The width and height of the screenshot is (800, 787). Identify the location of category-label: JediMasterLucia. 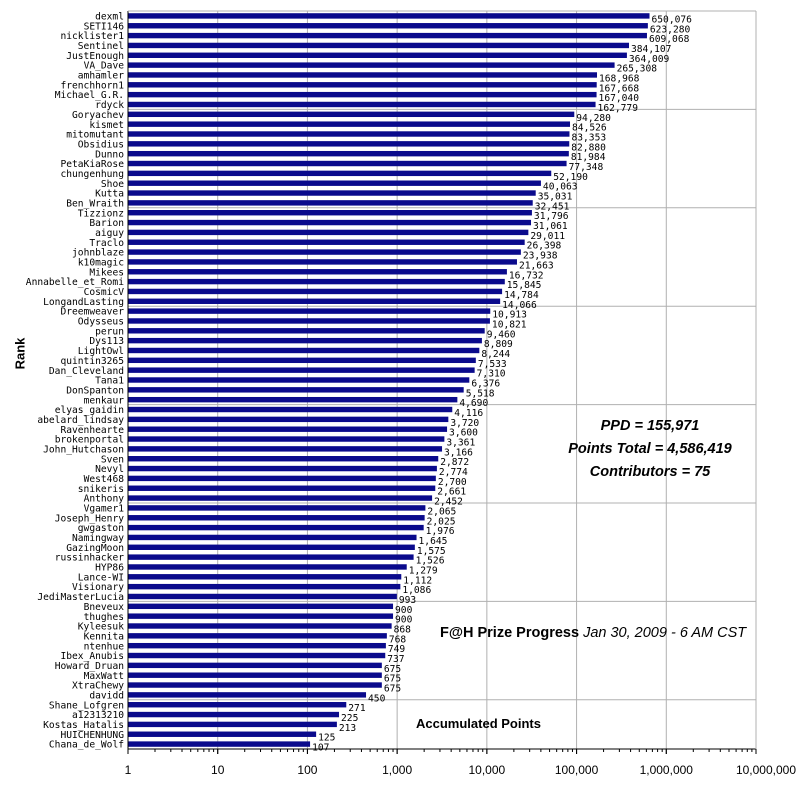
(80, 597).